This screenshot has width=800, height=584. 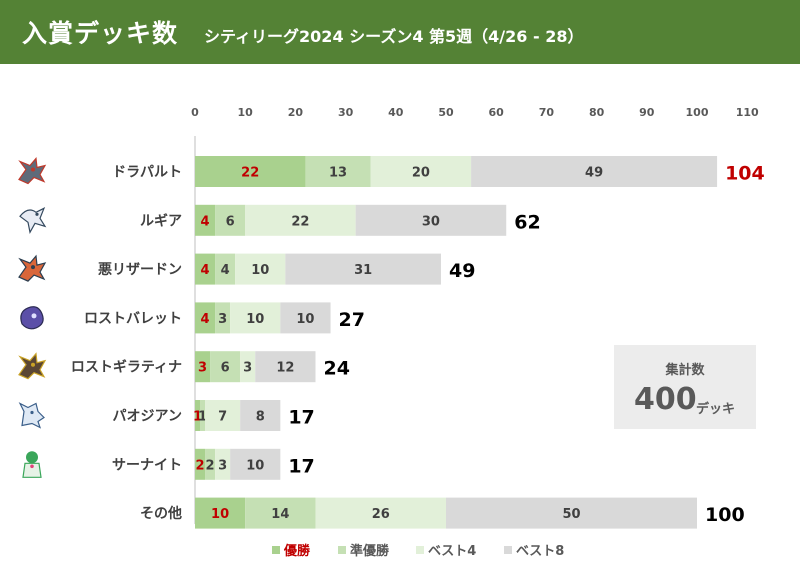 What do you see at coordinates (747, 112) in the screenshot?
I see `x-tick-label: 110` at bounding box center [747, 112].